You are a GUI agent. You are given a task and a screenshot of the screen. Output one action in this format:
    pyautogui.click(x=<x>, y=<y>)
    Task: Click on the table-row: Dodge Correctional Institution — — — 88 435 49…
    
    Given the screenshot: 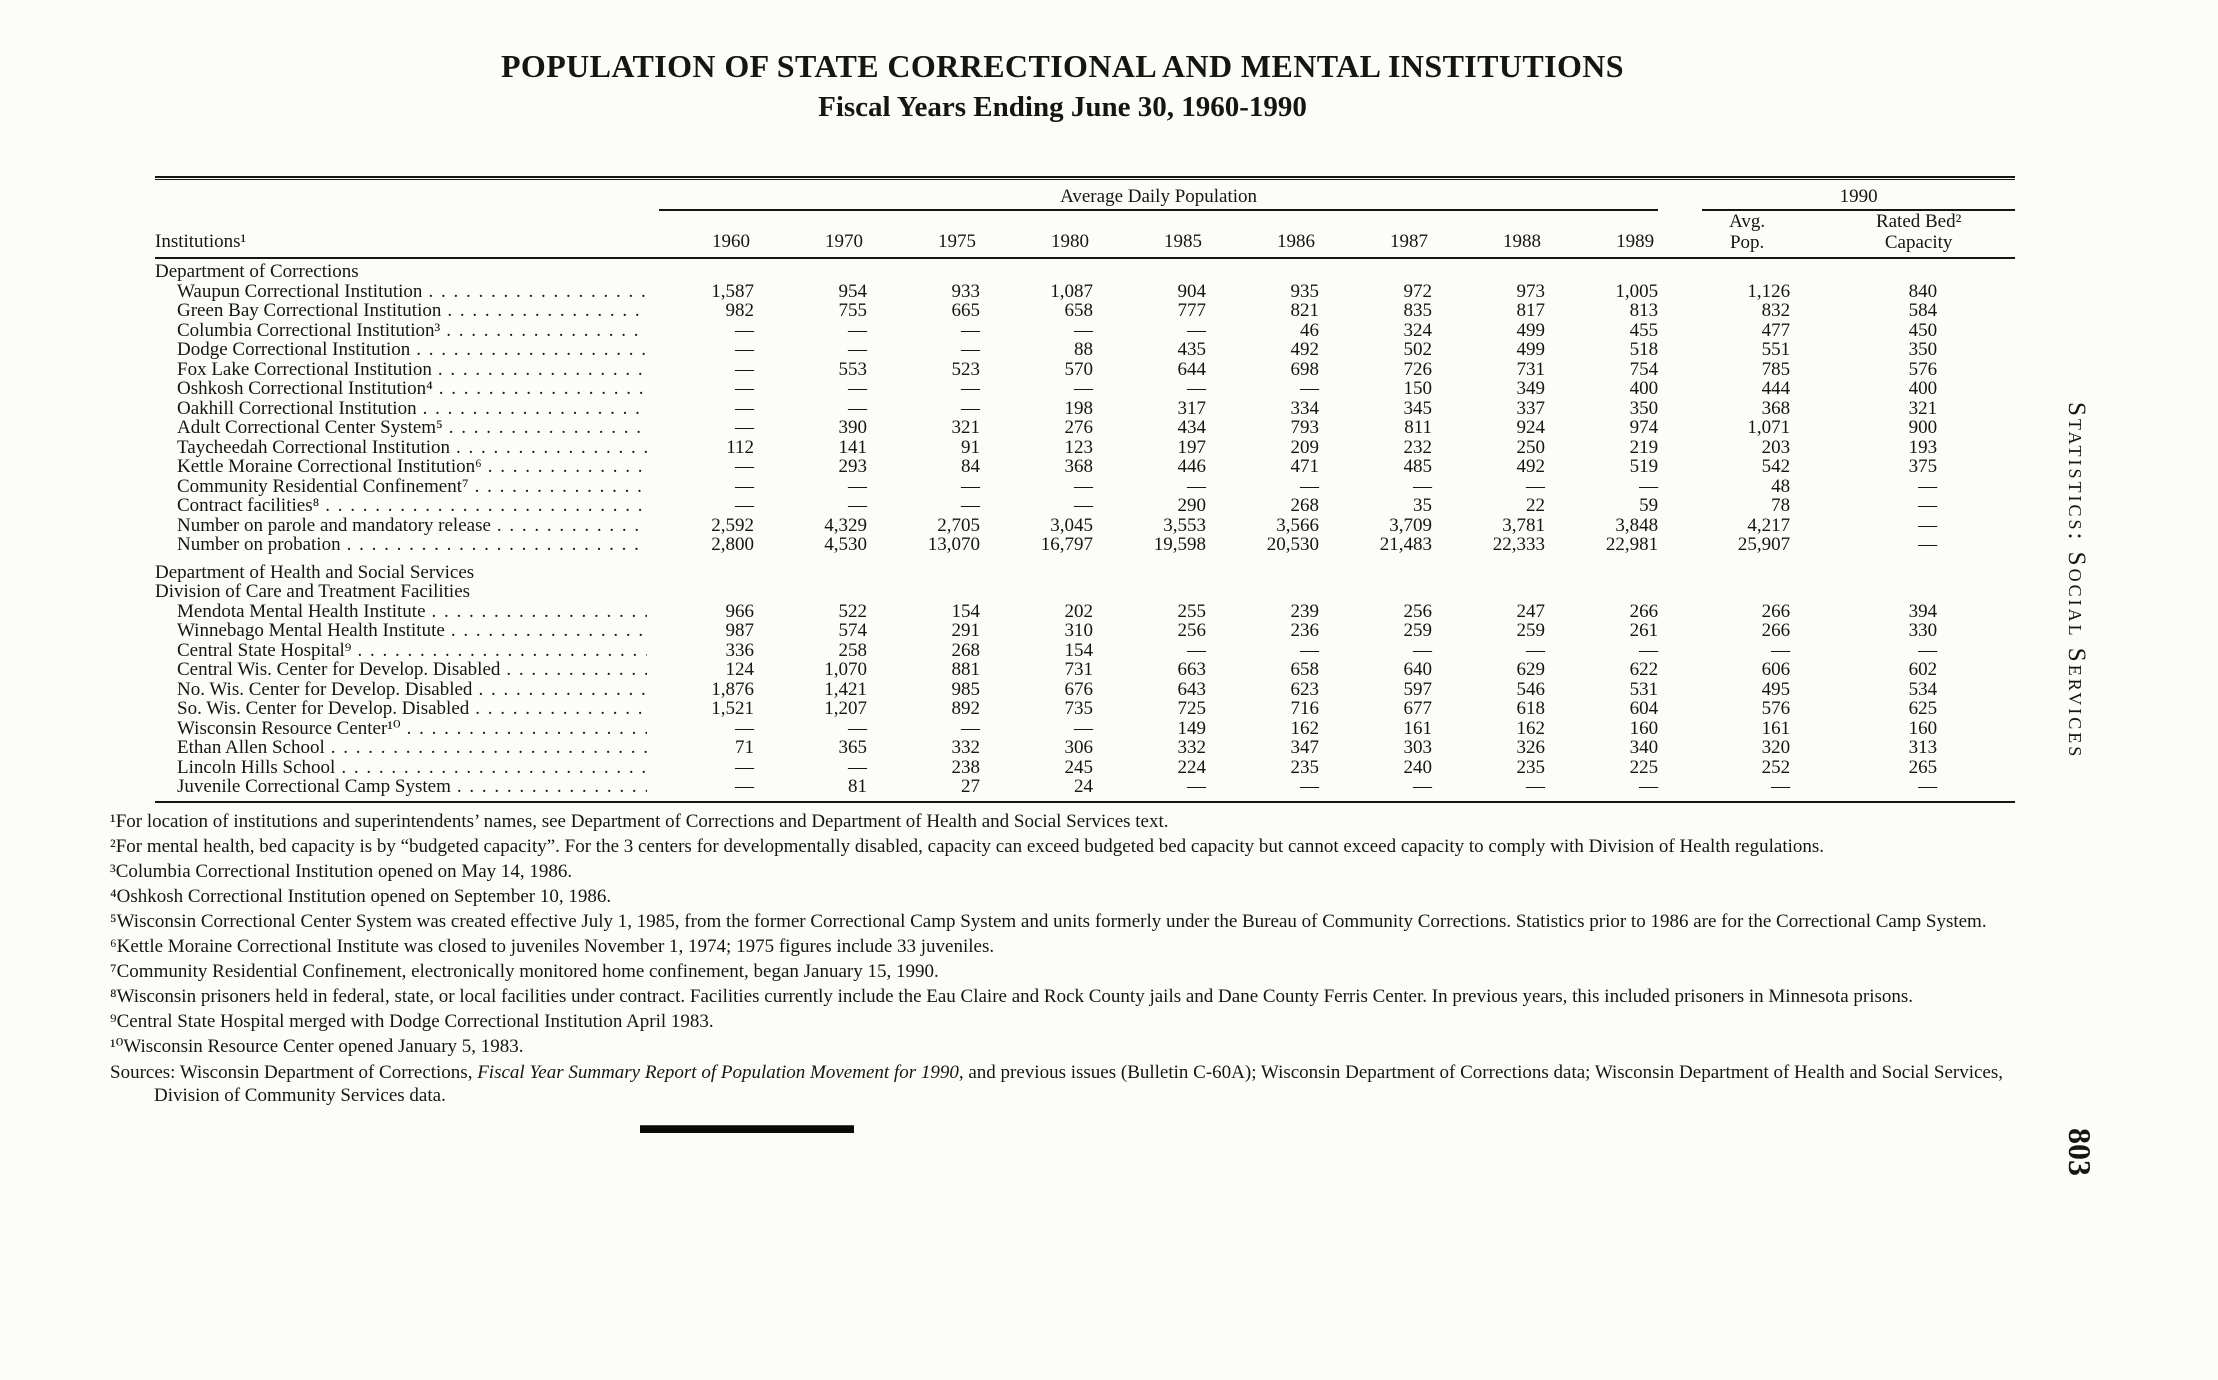 What is the action you would take?
    pyautogui.click(x=1085, y=350)
    